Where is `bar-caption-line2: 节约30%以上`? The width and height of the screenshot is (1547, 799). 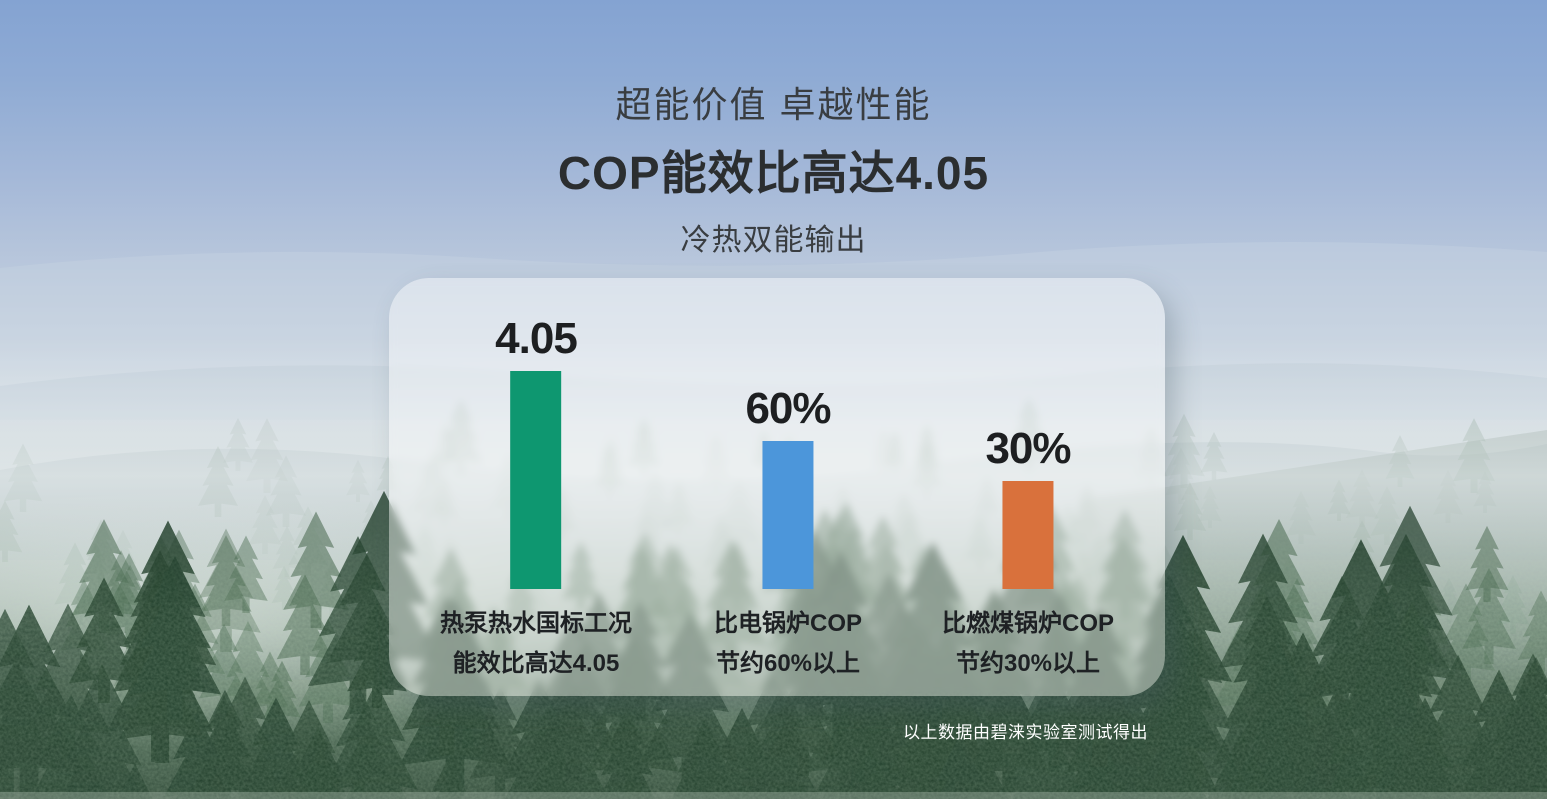
bar-caption-line2: 节约30%以上 is located at coordinates (1028, 663).